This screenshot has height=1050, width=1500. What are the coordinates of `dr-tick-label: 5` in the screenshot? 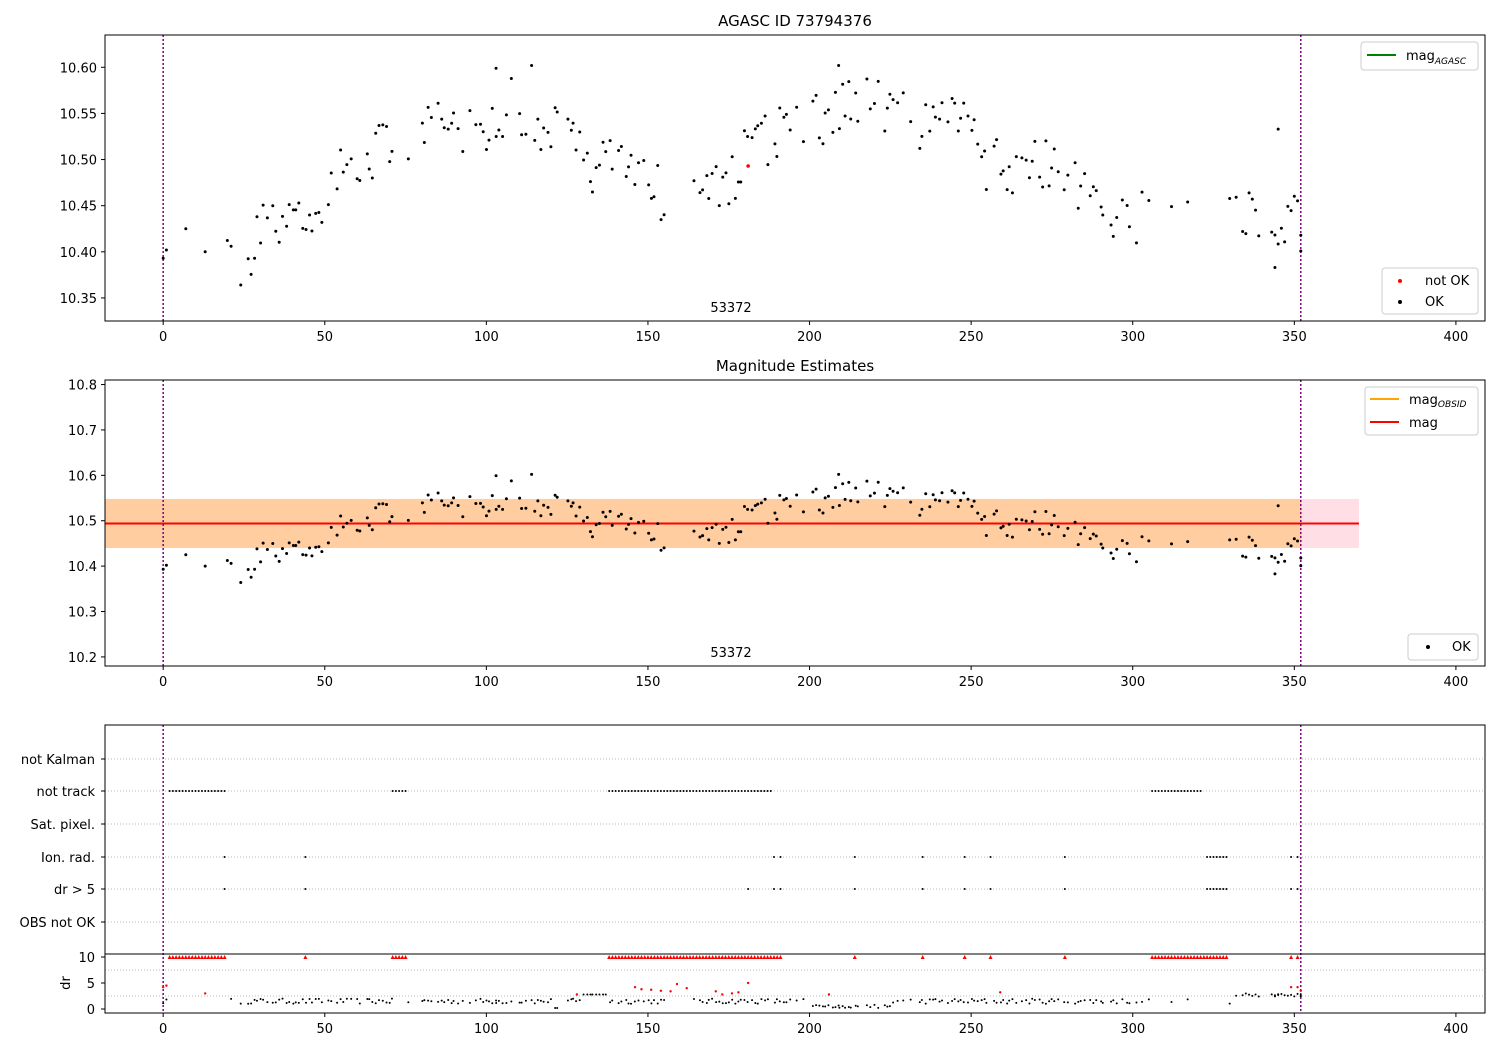 It's located at (91, 984).